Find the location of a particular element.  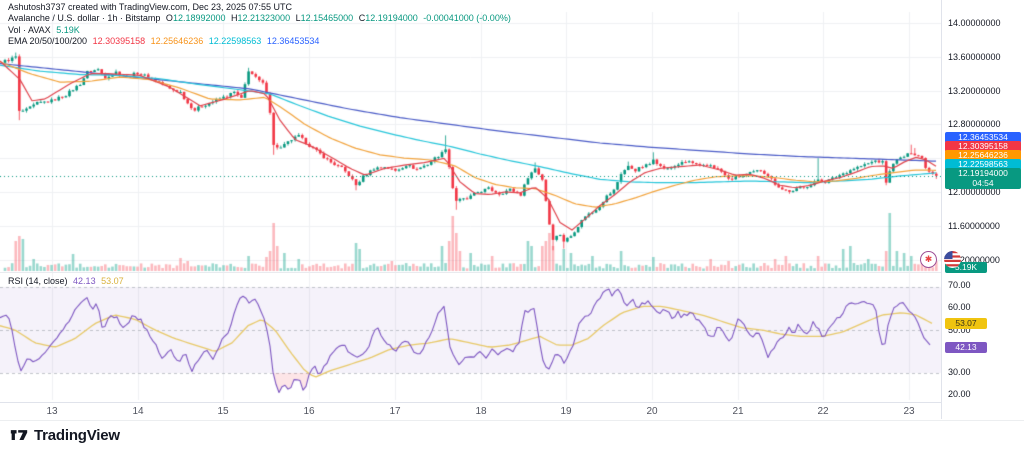

axis-price-label: 60.00 is located at coordinates (959, 307).